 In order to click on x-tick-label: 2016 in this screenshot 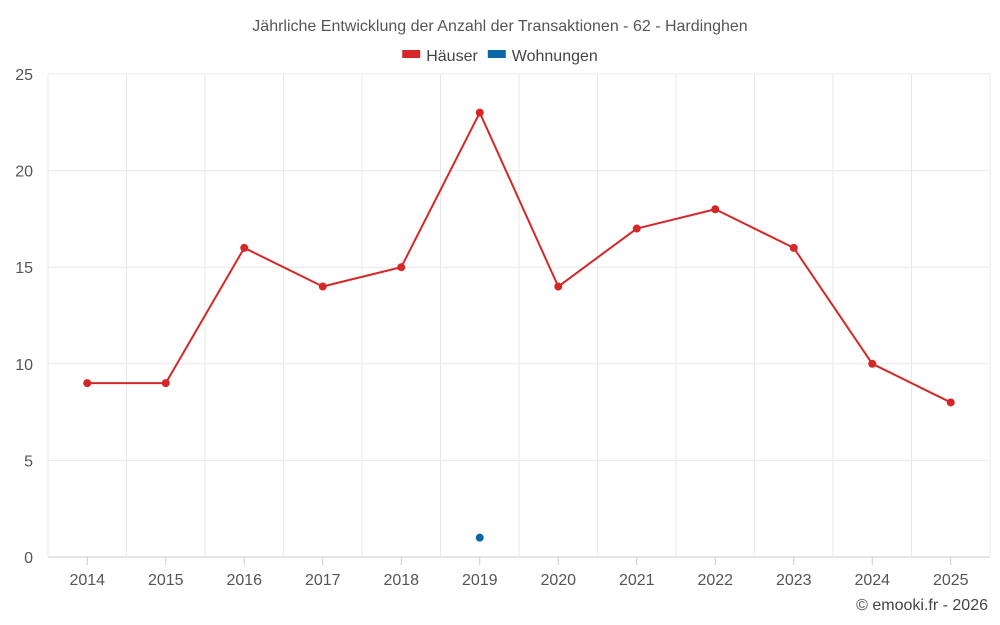, I will do `click(244, 580)`.